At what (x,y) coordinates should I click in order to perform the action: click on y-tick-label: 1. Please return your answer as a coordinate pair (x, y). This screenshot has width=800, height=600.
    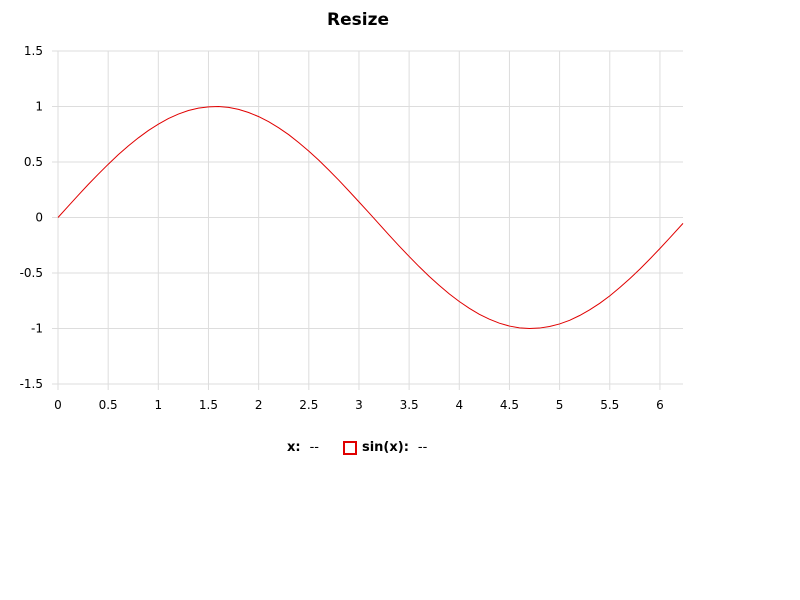
    Looking at the image, I should click on (39, 107).